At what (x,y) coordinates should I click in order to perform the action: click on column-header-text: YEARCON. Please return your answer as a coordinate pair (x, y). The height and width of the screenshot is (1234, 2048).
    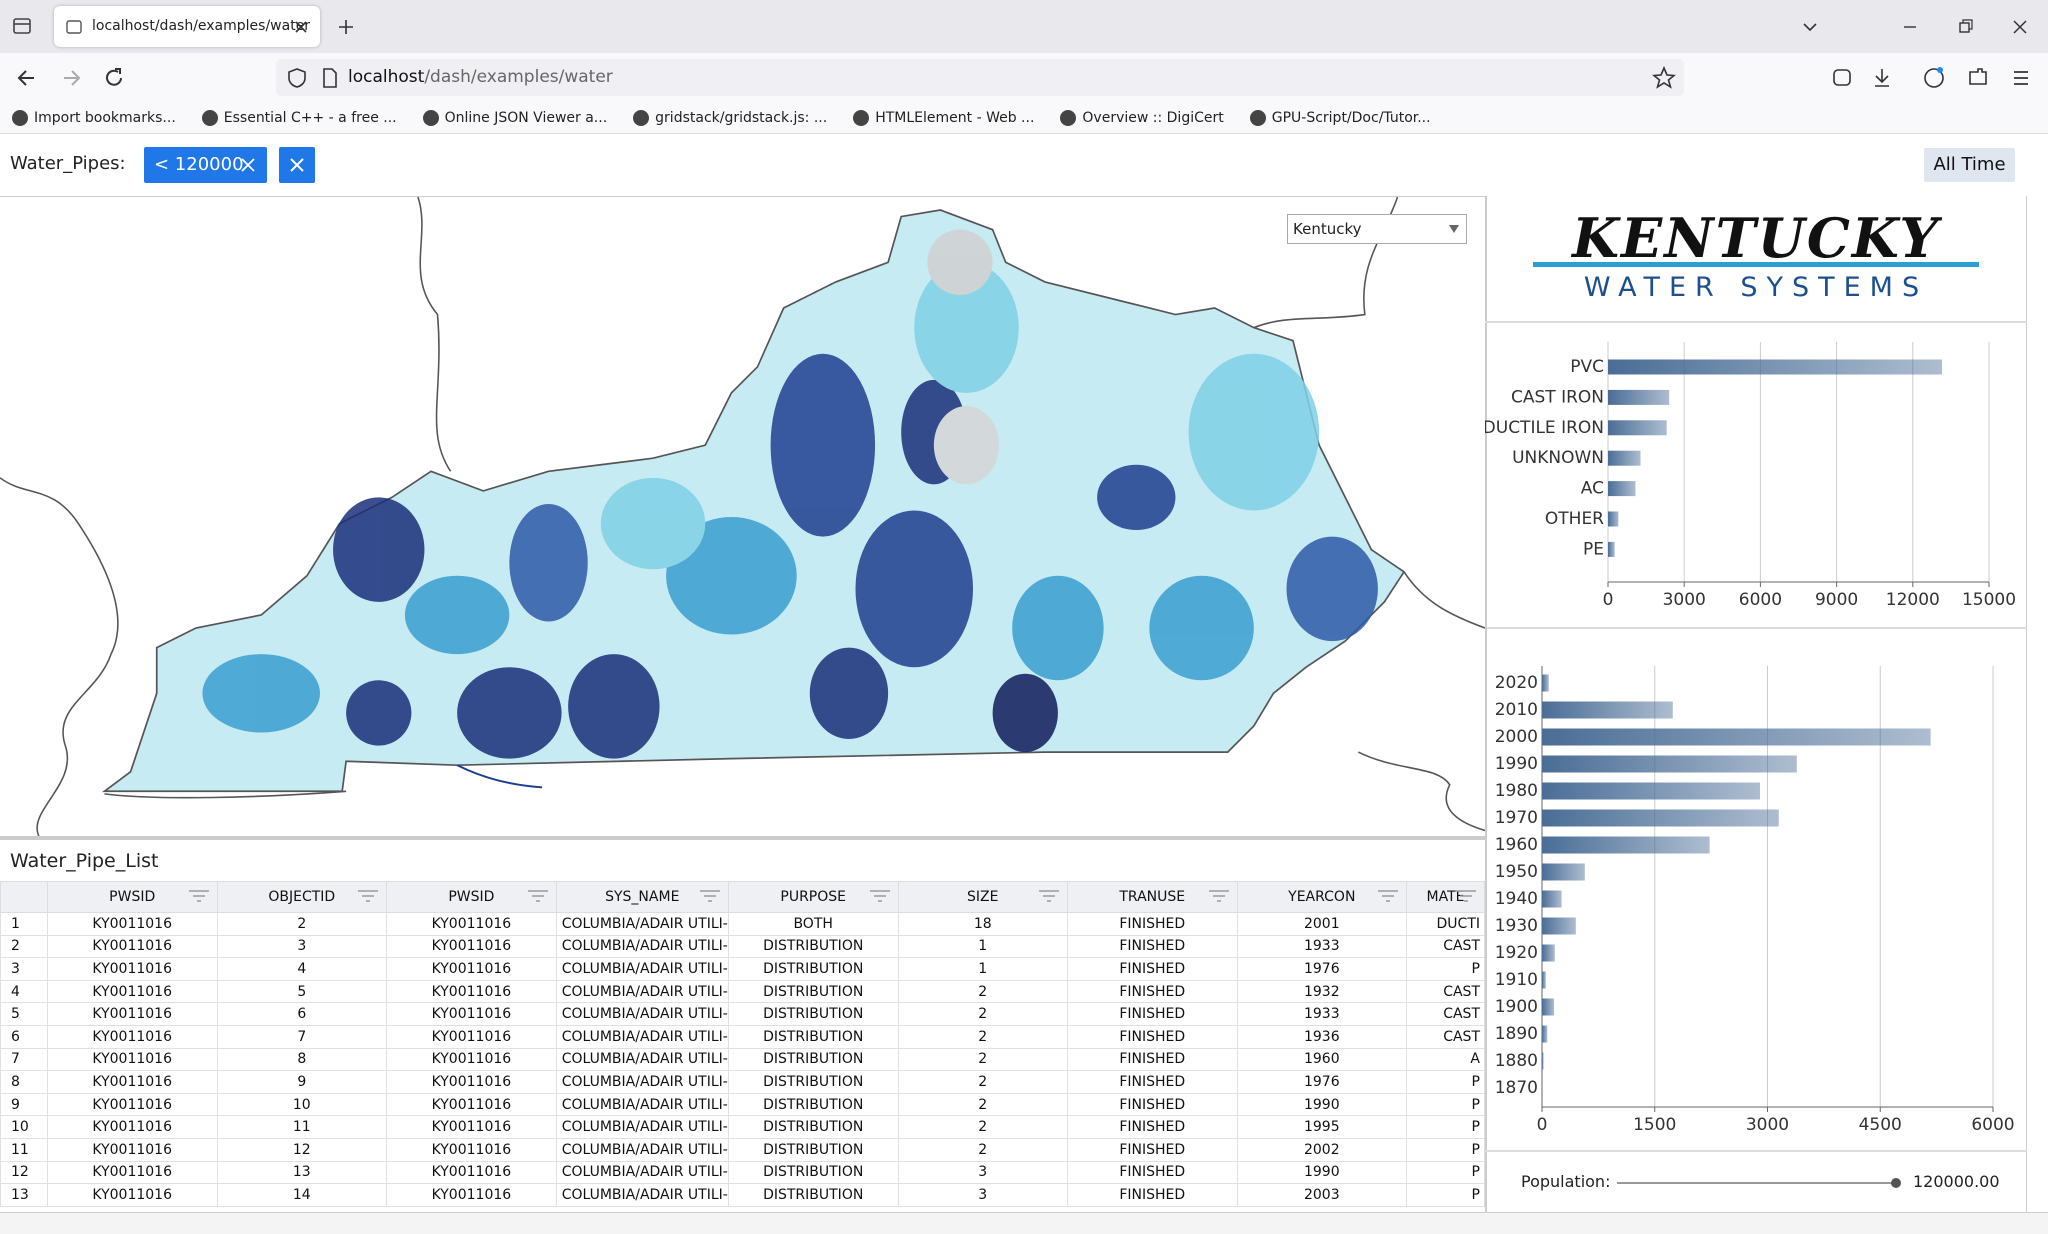
    Looking at the image, I should click on (1322, 897).